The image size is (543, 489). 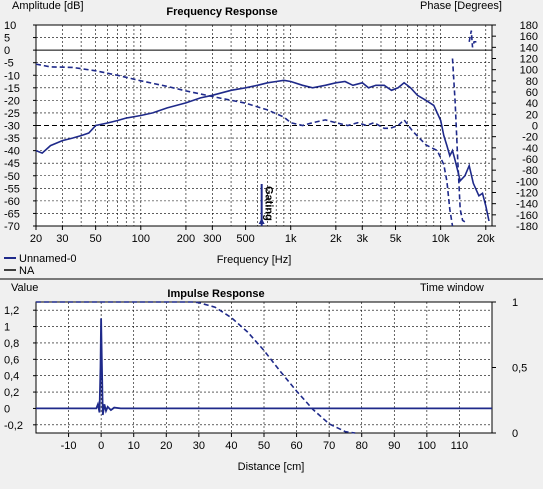 I want to click on x-tick-label: 500, so click(x=245, y=239).